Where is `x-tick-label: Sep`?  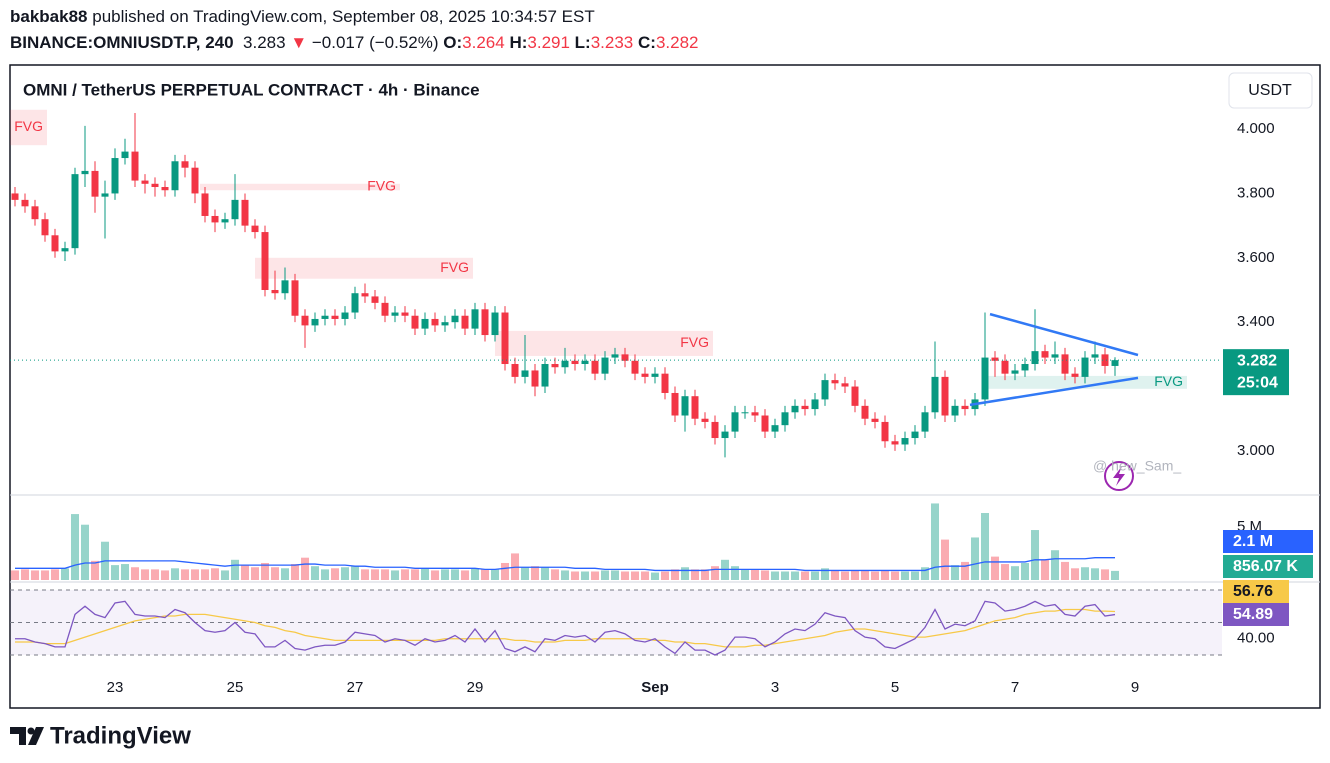
x-tick-label: Sep is located at coordinates (655, 687).